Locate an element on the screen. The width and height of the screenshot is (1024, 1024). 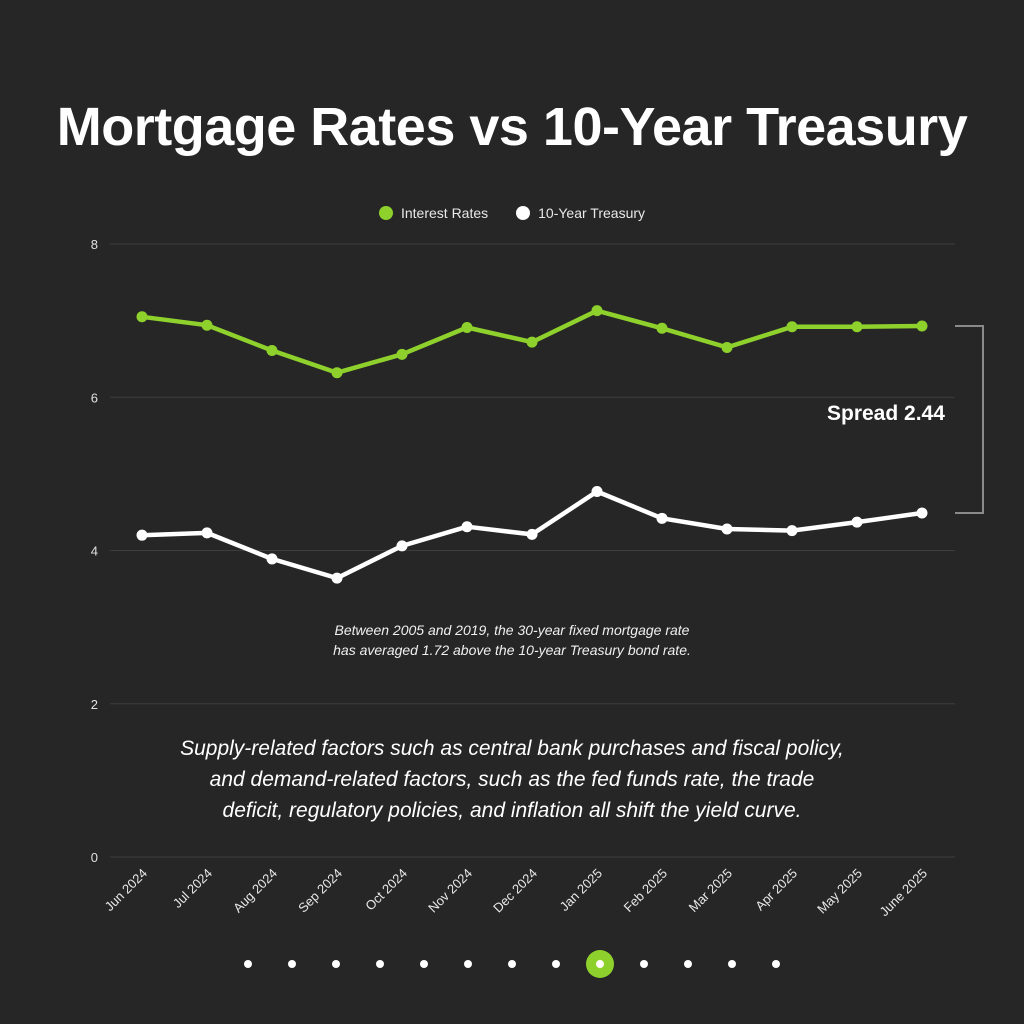
x-tick-label: Nov 2024 is located at coordinates (450, 891).